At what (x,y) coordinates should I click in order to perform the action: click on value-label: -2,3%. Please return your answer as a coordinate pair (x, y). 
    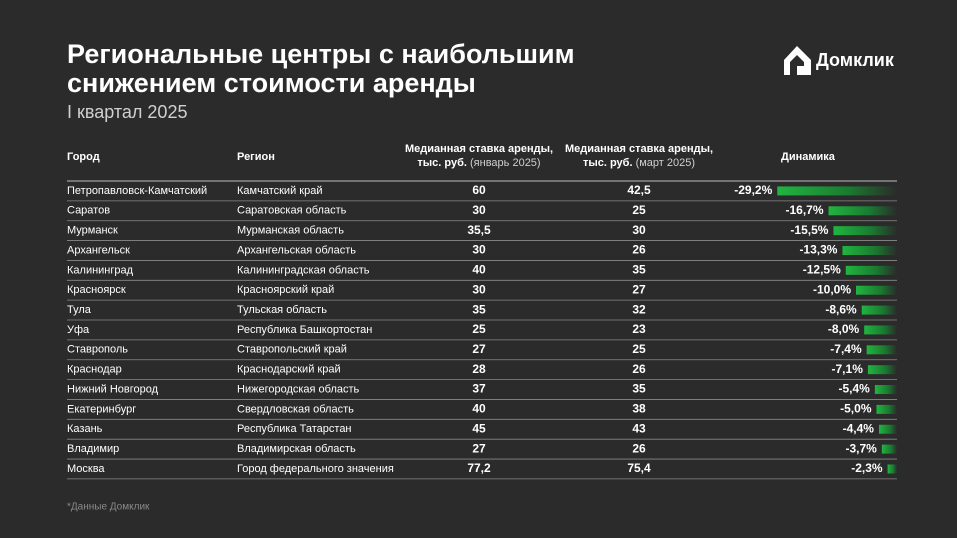
    Looking at the image, I should click on (867, 468).